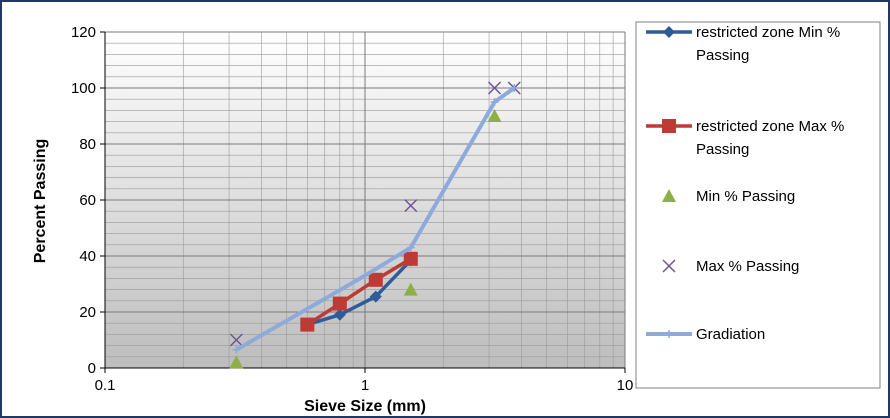 The image size is (890, 418). Describe the element at coordinates (87, 256) in the screenshot. I see `y-tick-label: 40` at that location.